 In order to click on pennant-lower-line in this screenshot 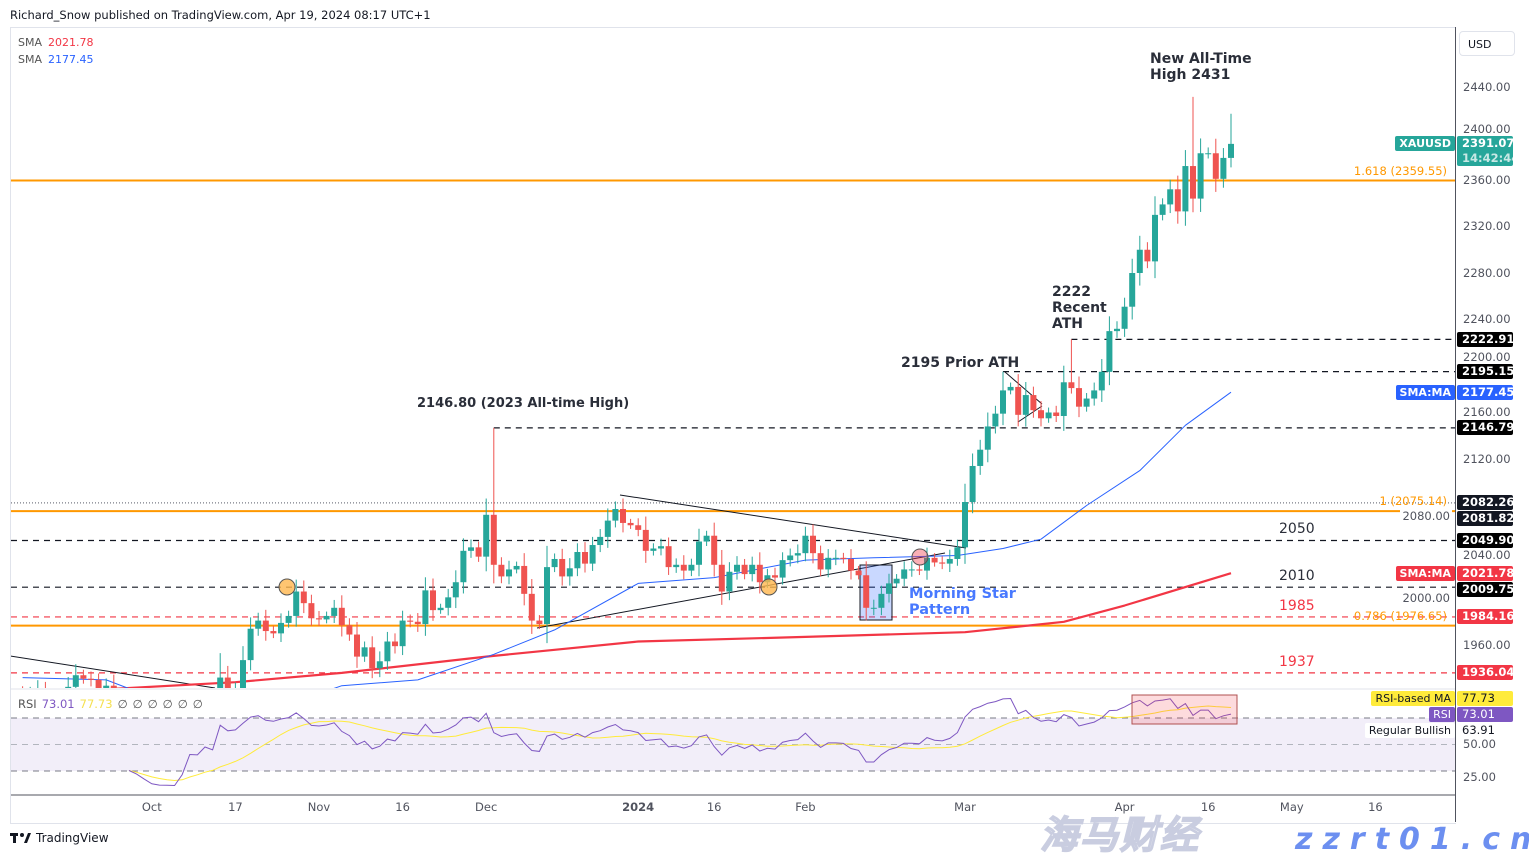, I will do `click(1030, 414)`.